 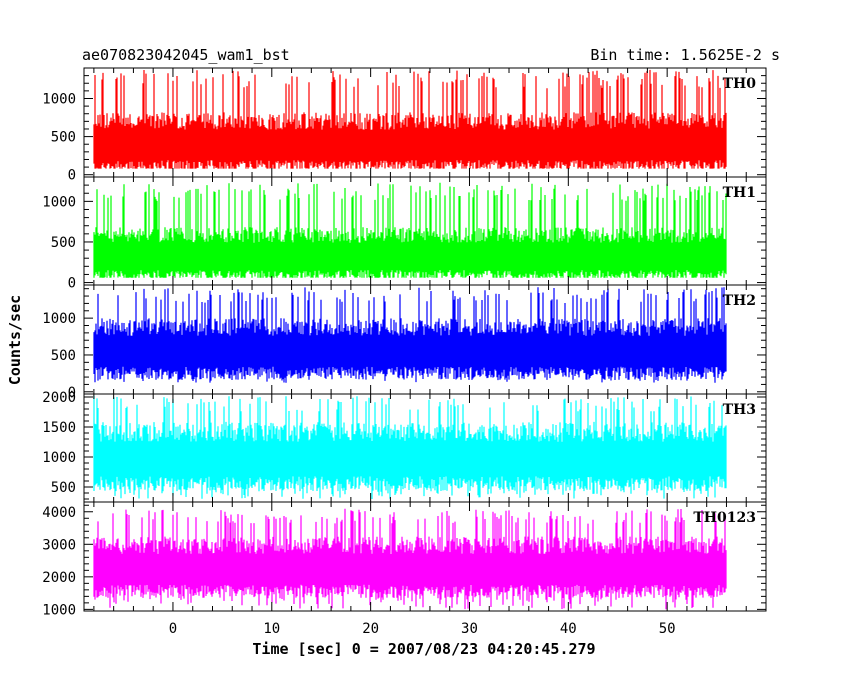 I want to click on panel-frame, so click(x=425, y=556).